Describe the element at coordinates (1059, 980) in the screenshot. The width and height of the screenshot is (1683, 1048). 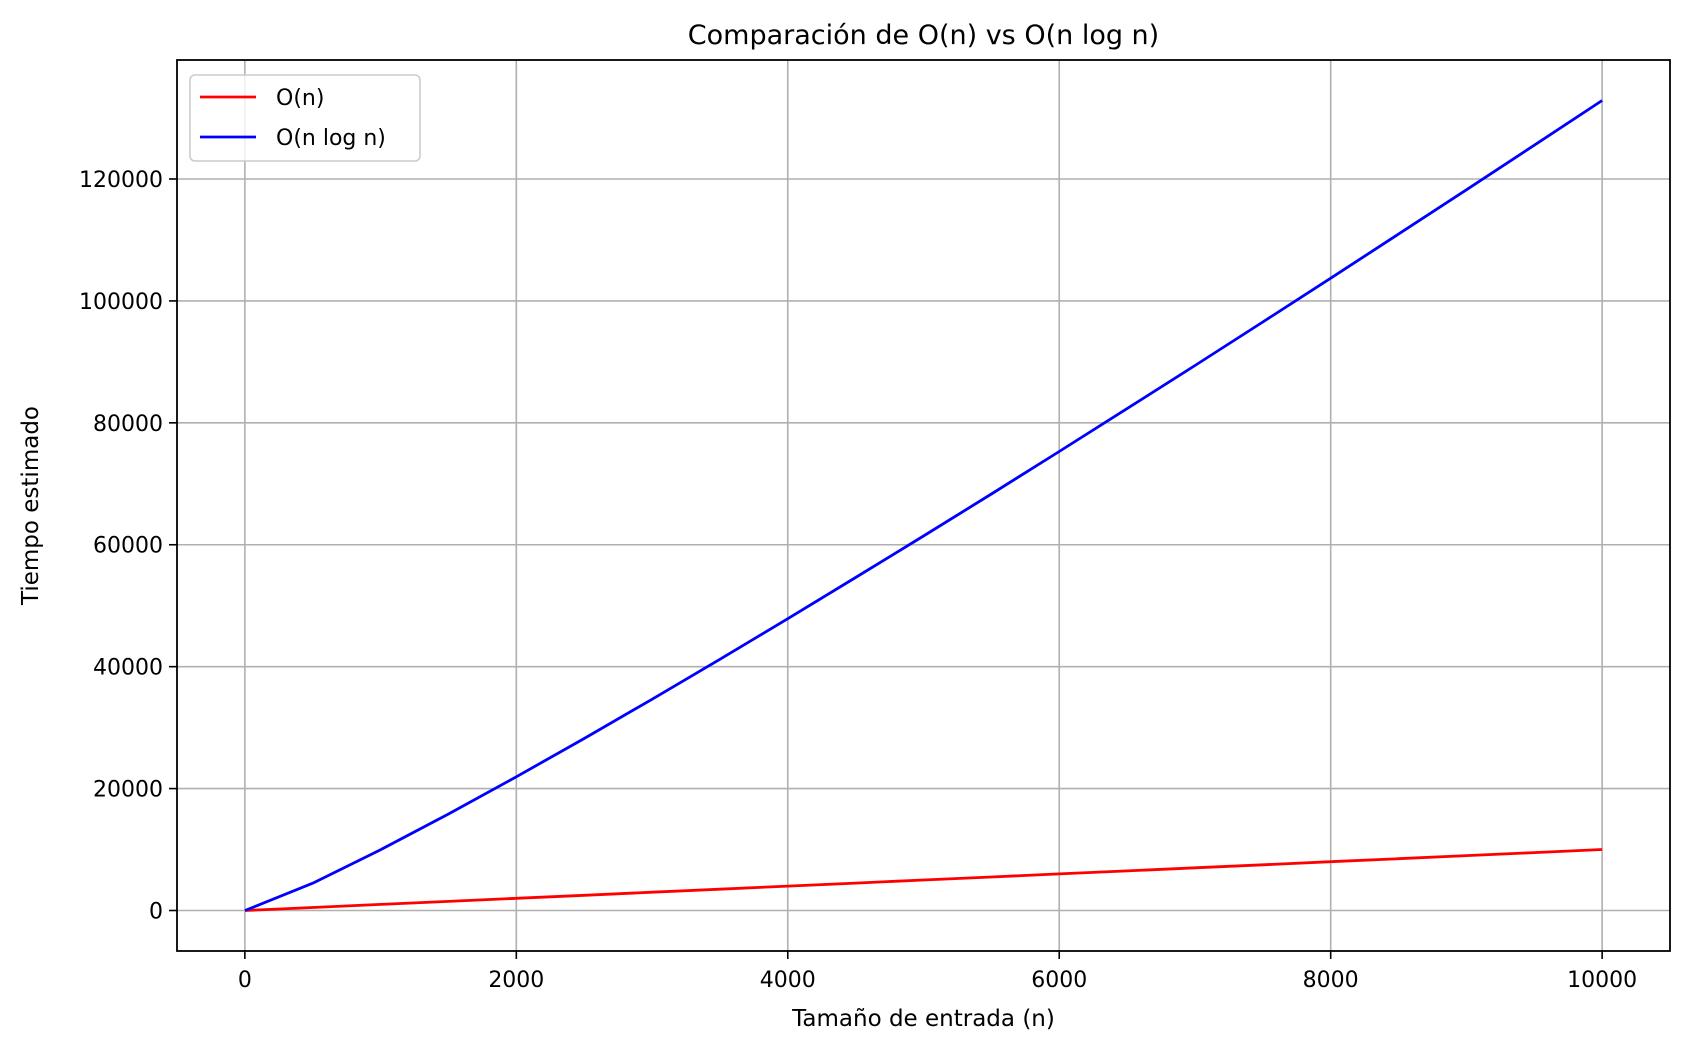
I see `x-tick-label: 6000` at that location.